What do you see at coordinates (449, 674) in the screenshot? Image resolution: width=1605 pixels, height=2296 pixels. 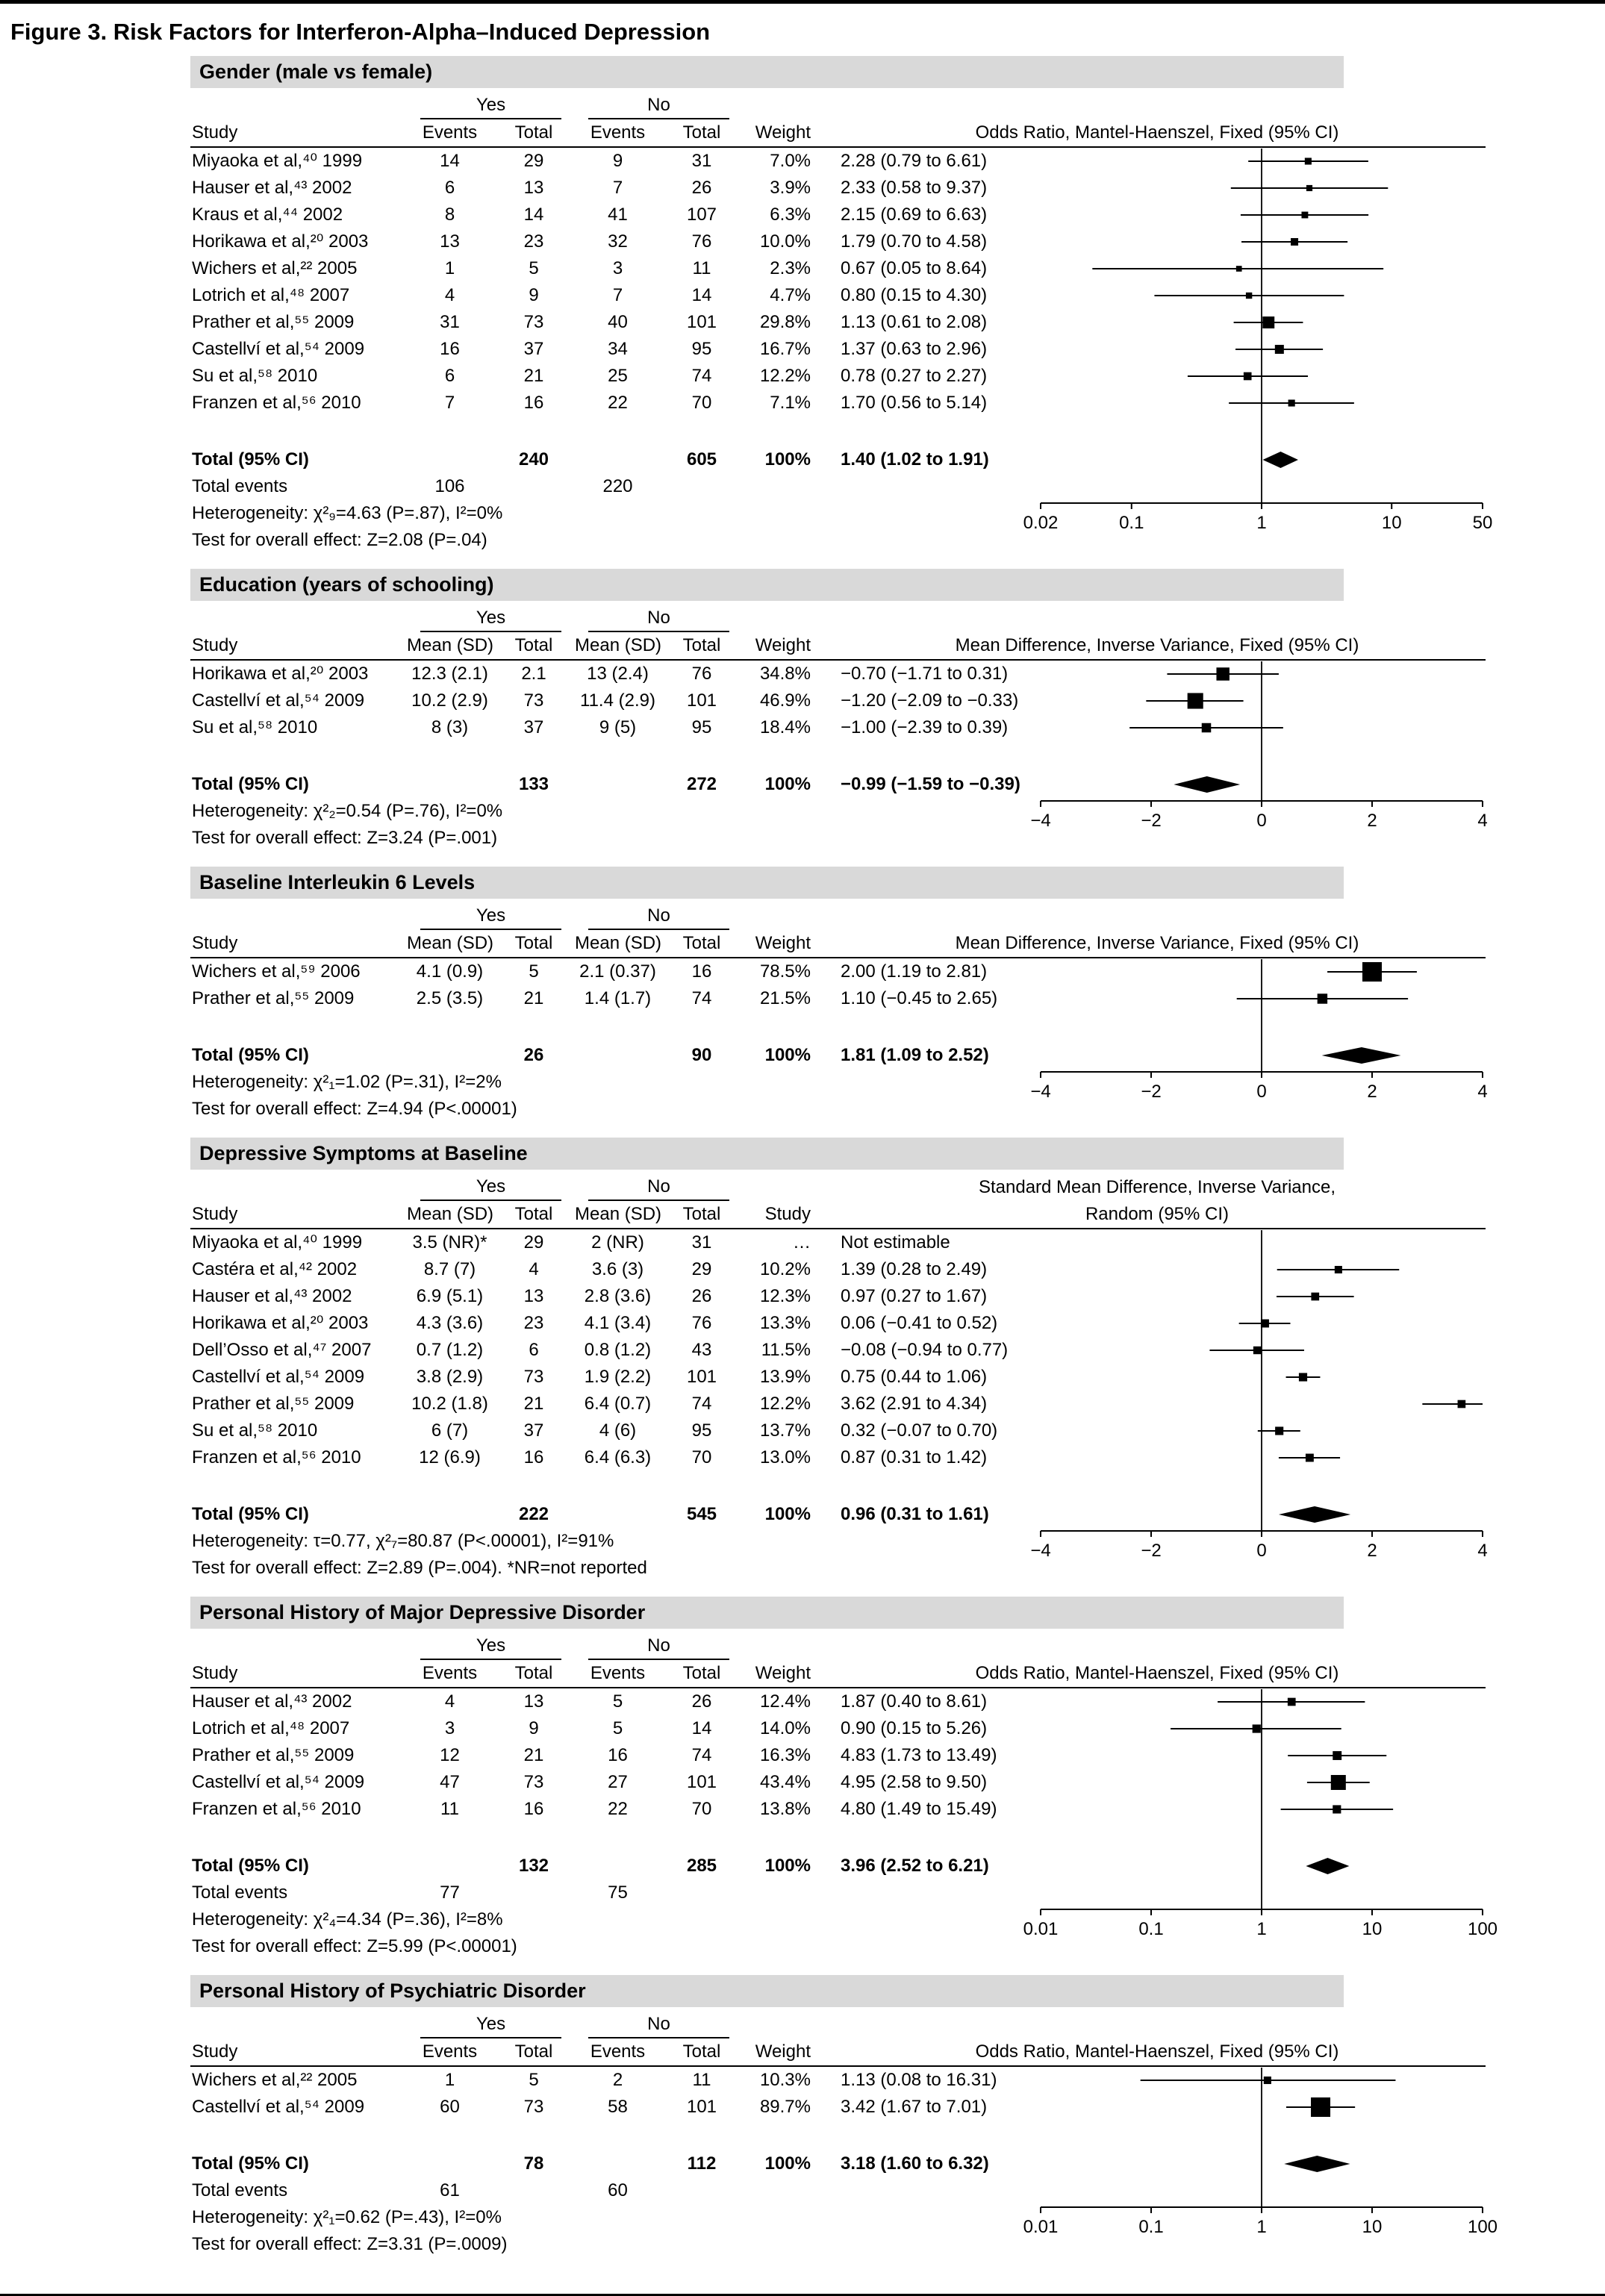 I see `yes-col1-cell: 12.3 (2.1)` at bounding box center [449, 674].